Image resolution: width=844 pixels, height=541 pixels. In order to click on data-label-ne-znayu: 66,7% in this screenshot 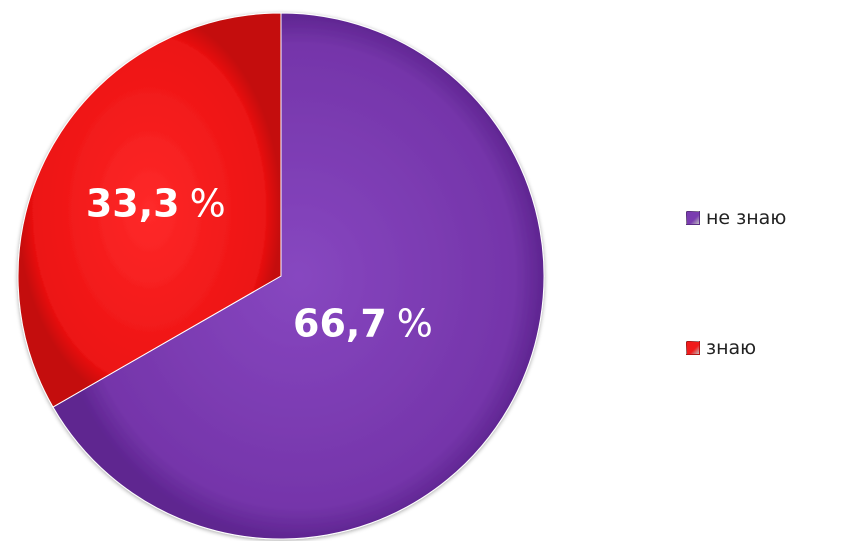, I will do `click(363, 323)`.